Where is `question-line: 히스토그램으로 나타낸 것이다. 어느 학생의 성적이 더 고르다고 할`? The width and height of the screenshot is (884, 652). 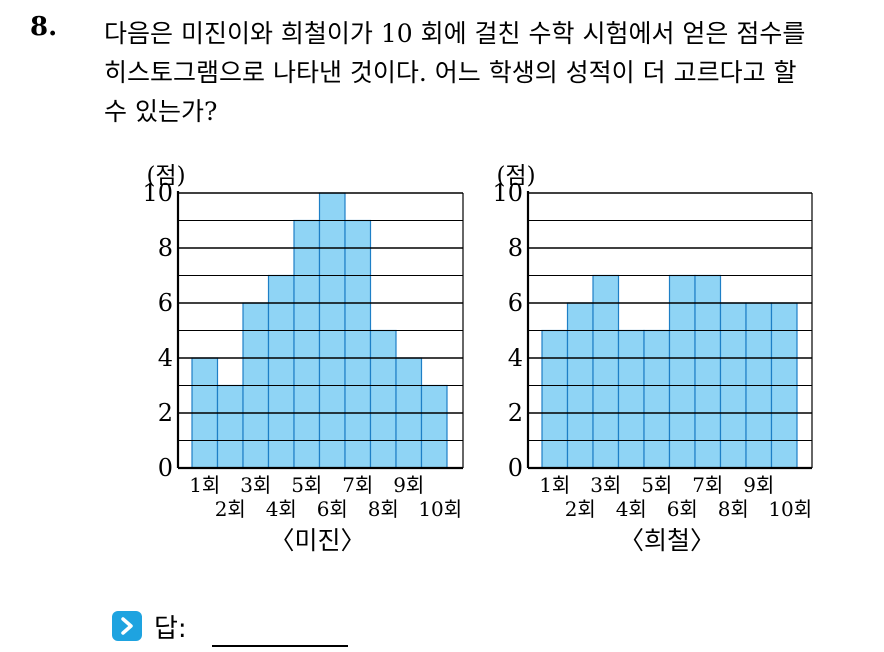 question-line: 히스토그램으로 나타낸 것이다. 어느 학생의 성적이 더 고르다고 할 is located at coordinates (450, 72).